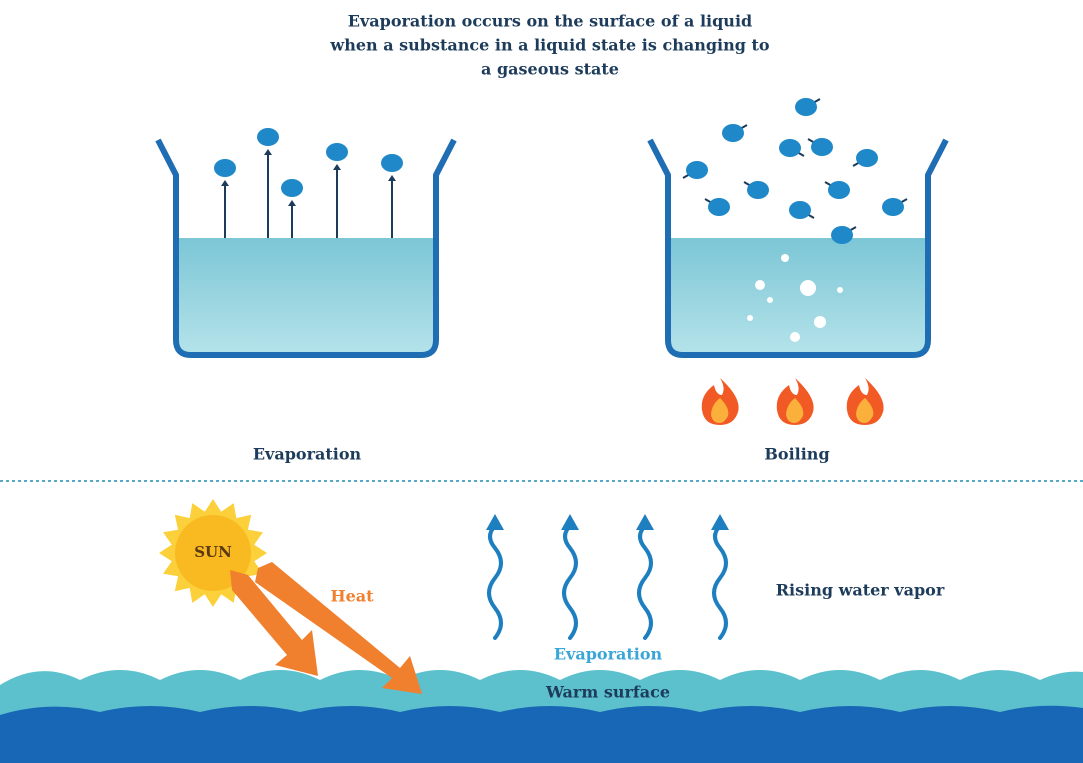 Image resolution: width=1083 pixels, height=763 pixels. I want to click on surface-label: Warm surface, so click(607, 692).